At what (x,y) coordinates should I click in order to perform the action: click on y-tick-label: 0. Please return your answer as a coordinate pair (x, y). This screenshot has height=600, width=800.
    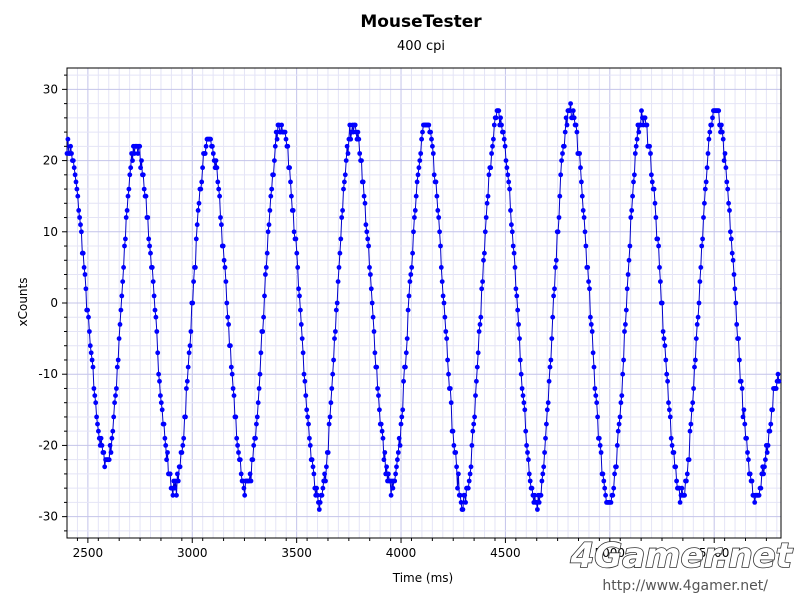
    Looking at the image, I should click on (54, 303).